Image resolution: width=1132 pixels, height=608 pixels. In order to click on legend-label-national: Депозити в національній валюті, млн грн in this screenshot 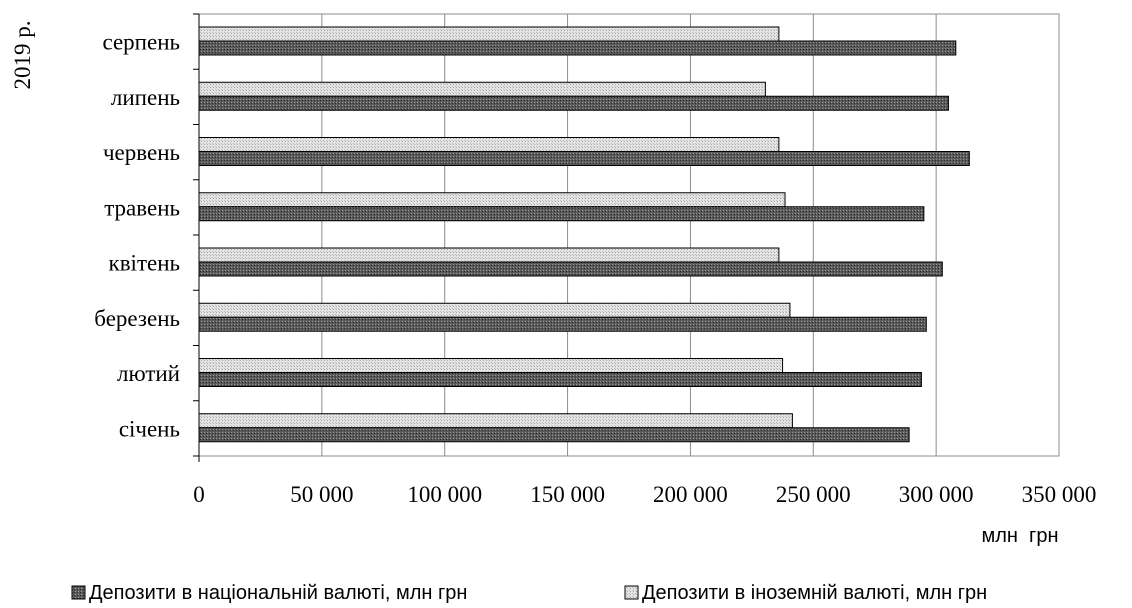, I will do `click(278, 593)`.